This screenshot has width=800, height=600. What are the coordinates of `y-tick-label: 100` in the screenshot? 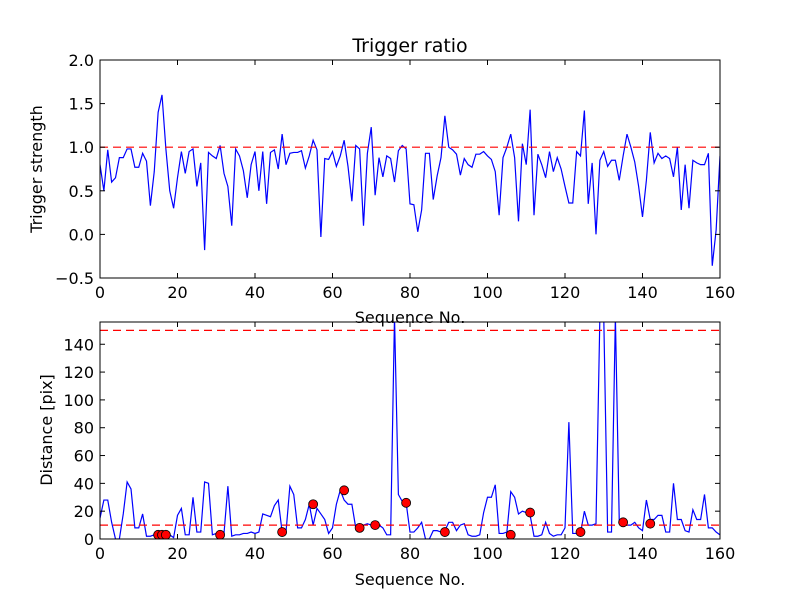 It's located at (78, 400).